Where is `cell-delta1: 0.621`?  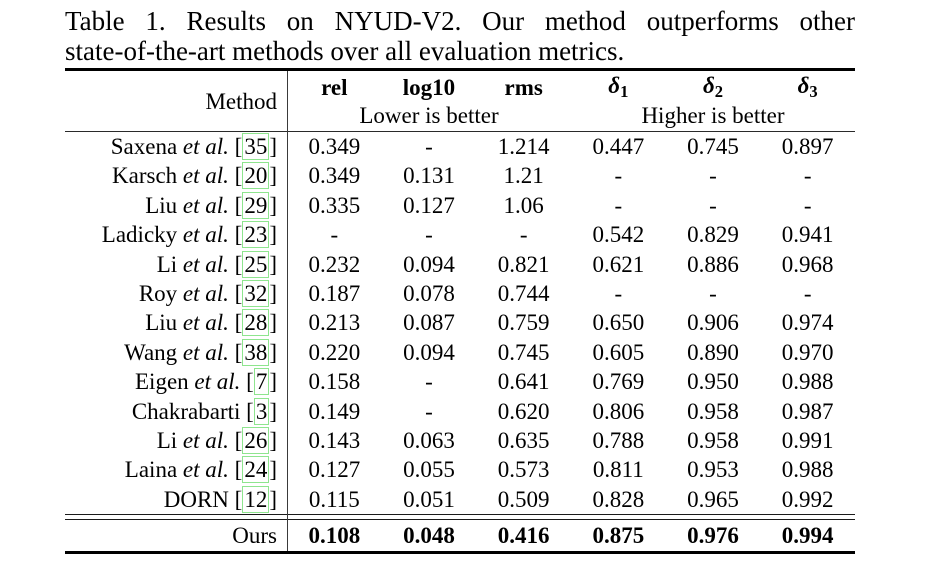
cell-delta1: 0.621 is located at coordinates (618, 264).